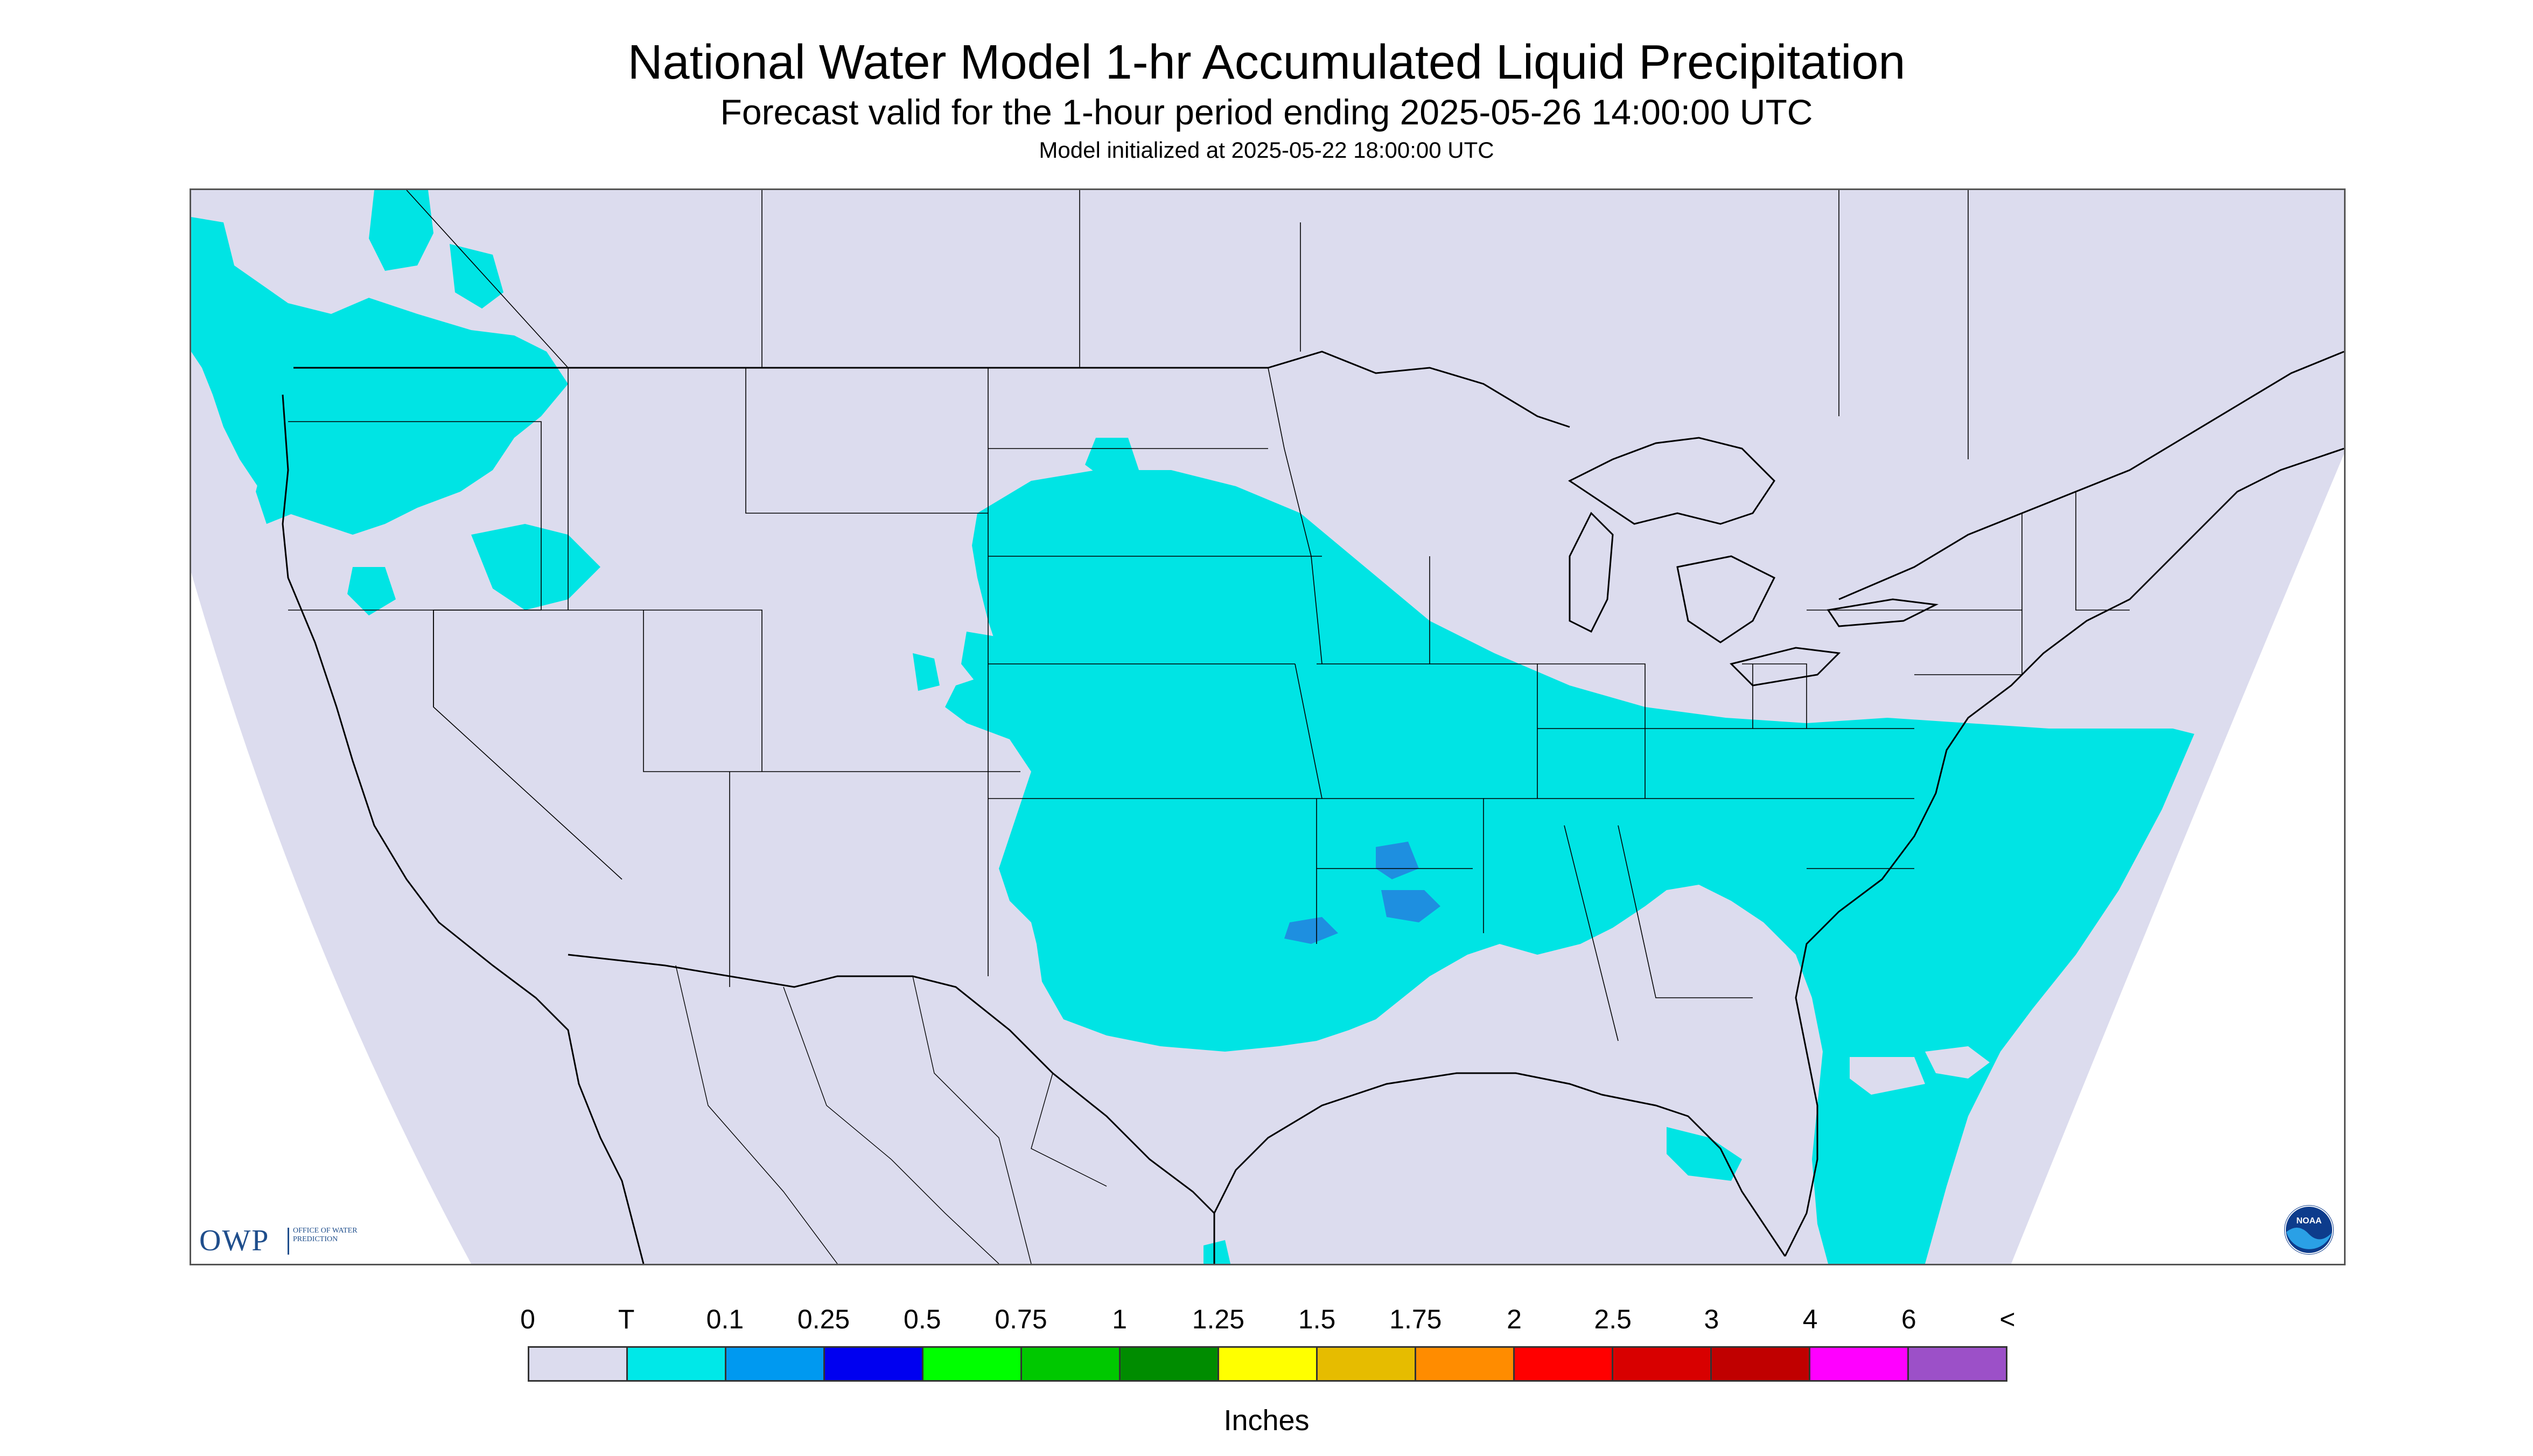  I want to click on legend-tick-label: T, so click(627, 1319).